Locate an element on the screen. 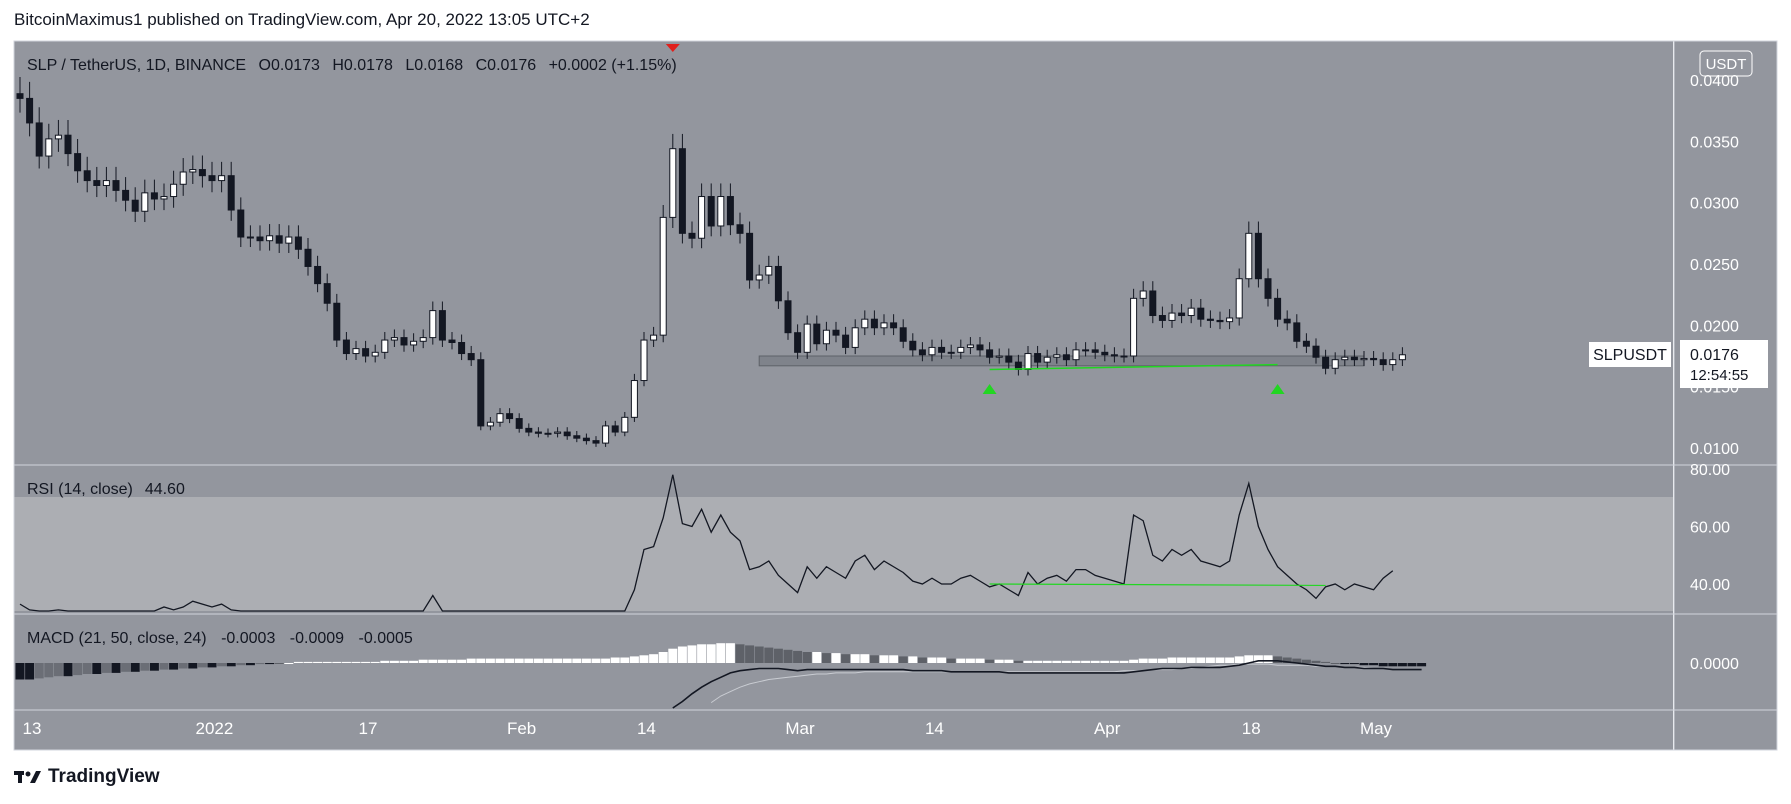 The height and width of the screenshot is (804, 1791). time-axis-label: Mar is located at coordinates (800, 728).